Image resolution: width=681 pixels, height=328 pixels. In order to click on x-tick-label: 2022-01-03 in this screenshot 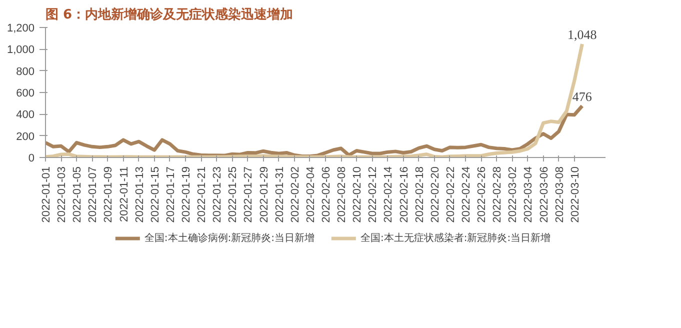, I will do `click(62, 194)`.